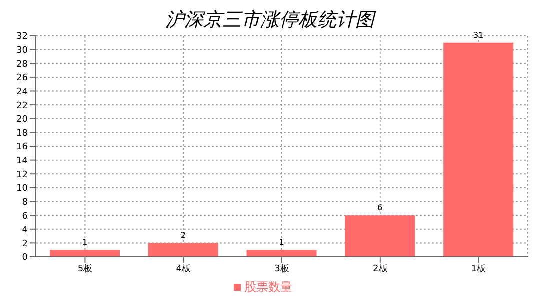 The height and width of the screenshot is (304, 540). Describe the element at coordinates (22, 189) in the screenshot. I see `y-tick-label: 10` at that location.